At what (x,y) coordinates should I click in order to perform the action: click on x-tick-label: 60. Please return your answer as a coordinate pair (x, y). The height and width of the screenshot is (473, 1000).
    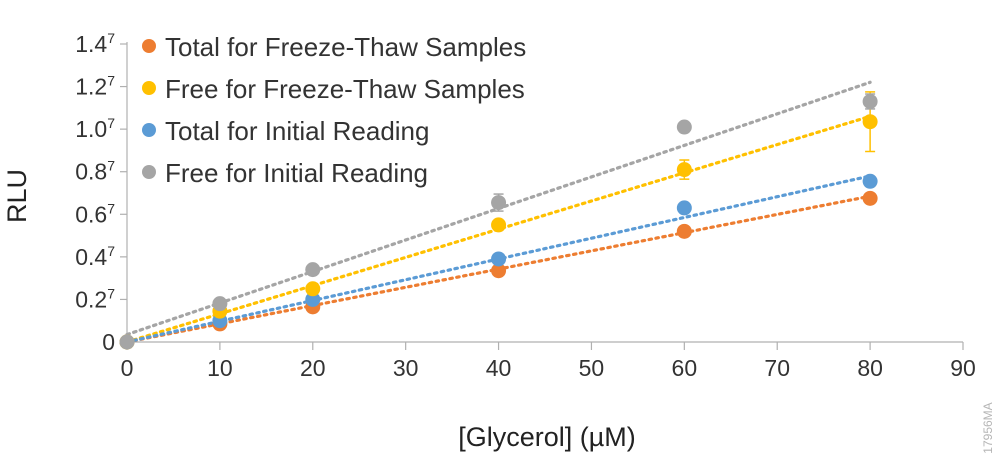
    Looking at the image, I should click on (685, 368).